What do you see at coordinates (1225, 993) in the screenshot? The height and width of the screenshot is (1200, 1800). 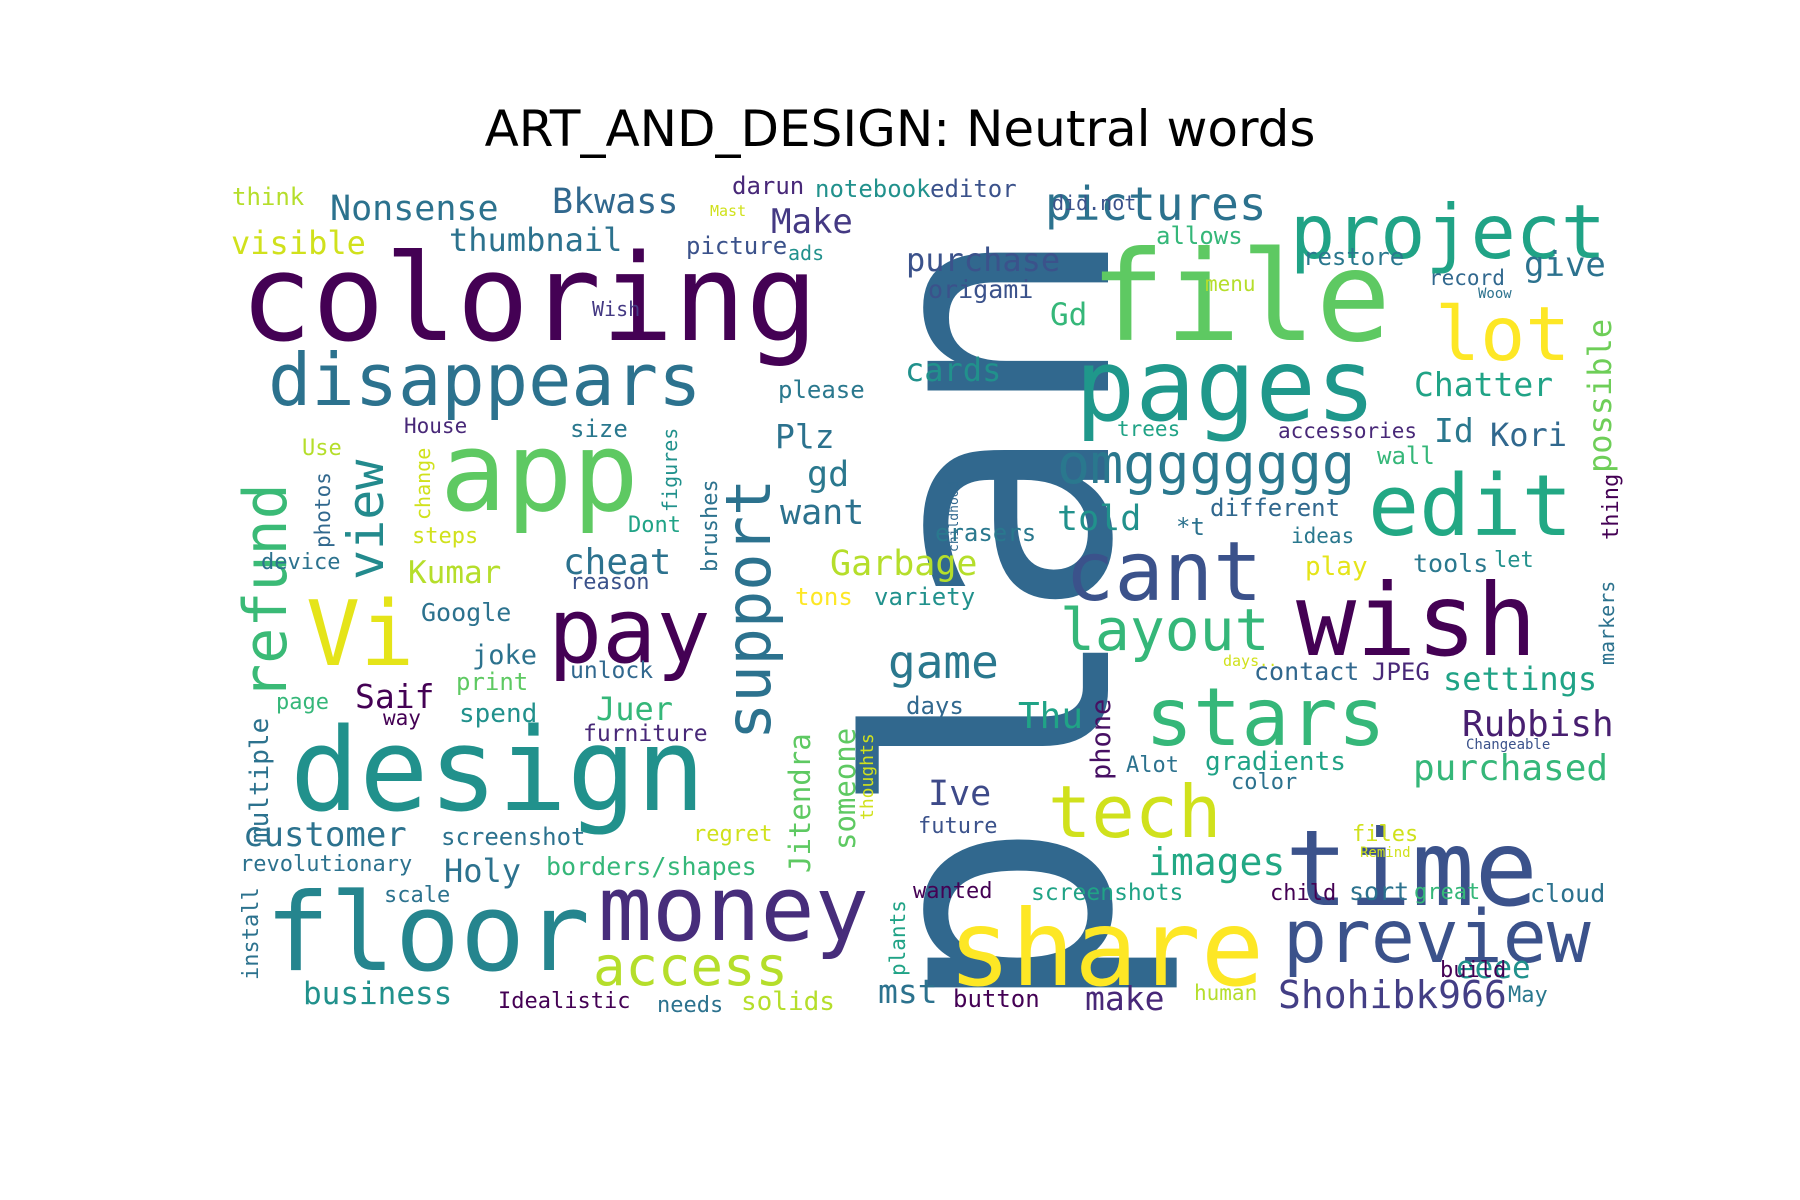 I see `word-149: human` at bounding box center [1225, 993].